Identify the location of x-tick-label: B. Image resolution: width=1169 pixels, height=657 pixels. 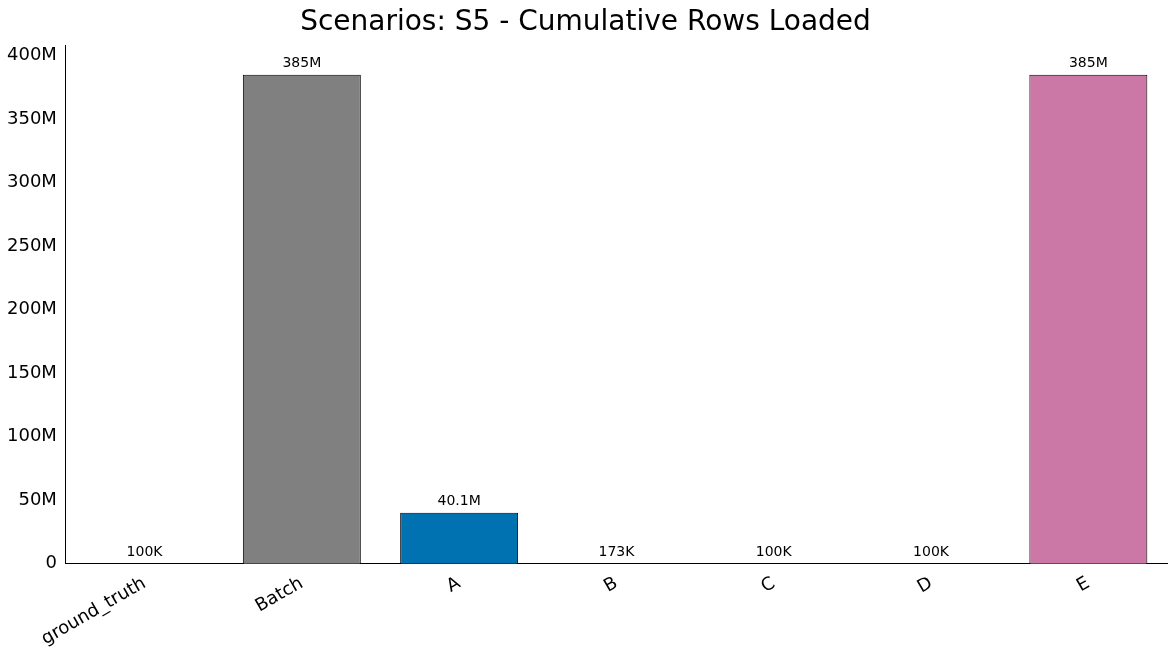
(610, 583).